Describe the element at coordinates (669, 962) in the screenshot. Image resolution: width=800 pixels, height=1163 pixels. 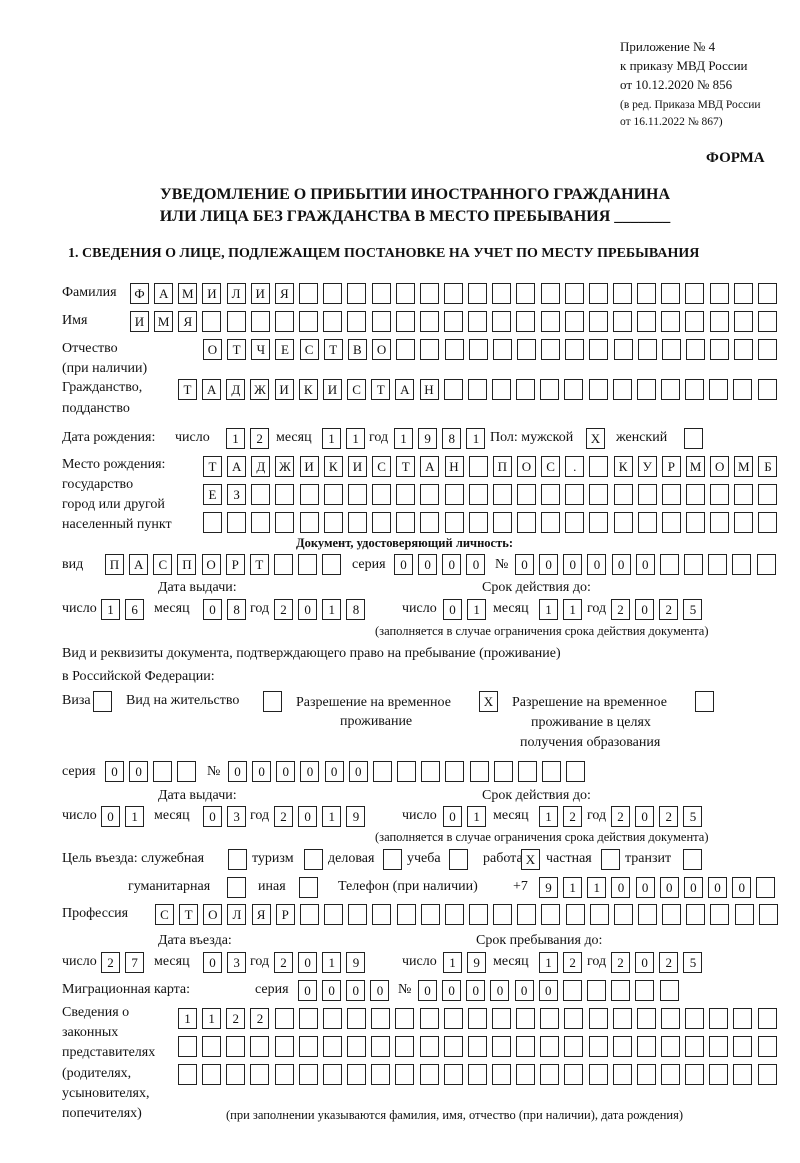
I see `stay-year-cell: 2` at that location.